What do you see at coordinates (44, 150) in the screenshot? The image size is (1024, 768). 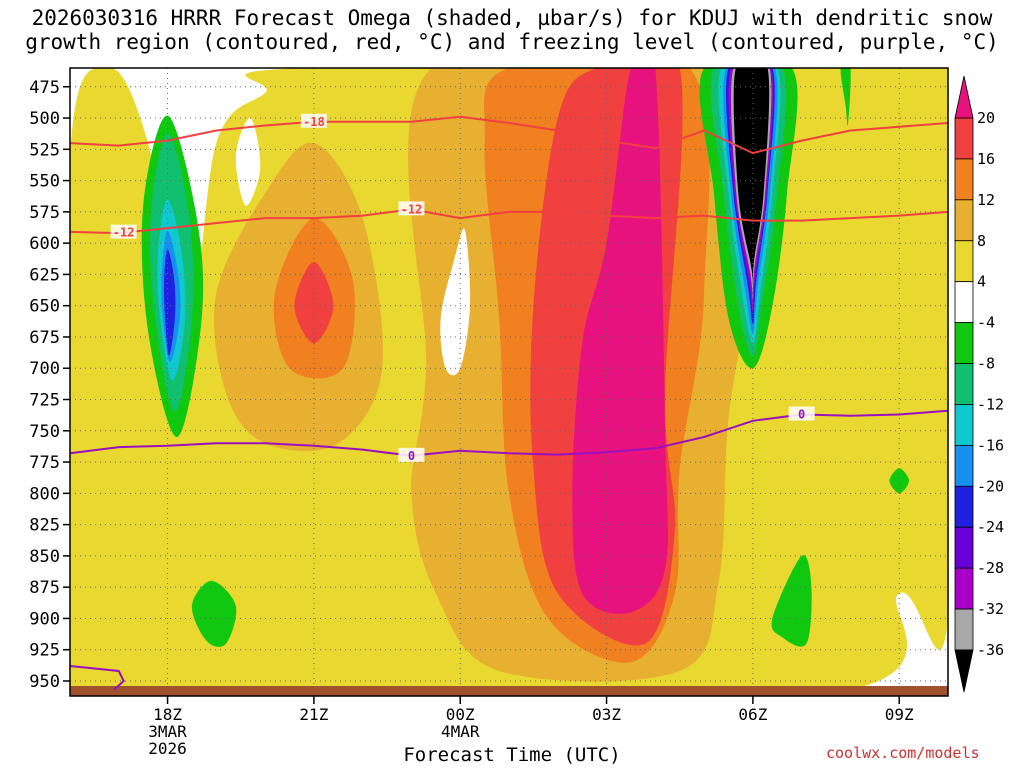 I see `y-tick-label-525: 525` at bounding box center [44, 150].